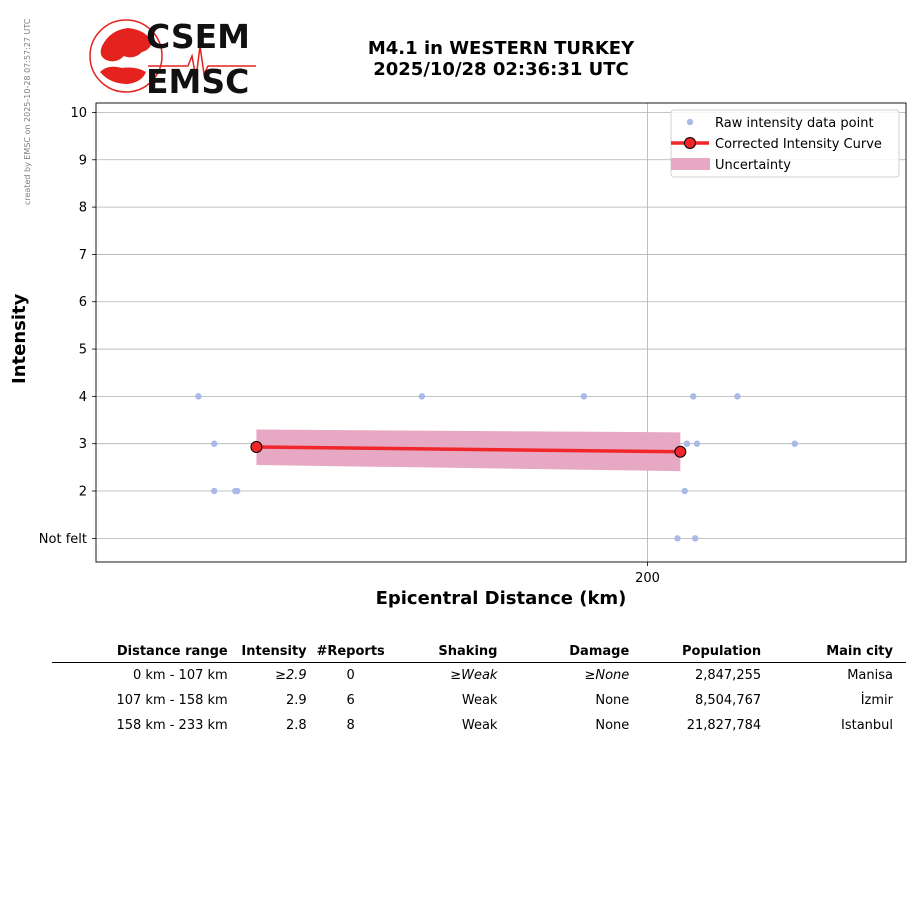 The image size is (915, 905). Describe the element at coordinates (63, 539) in the screenshot. I see `y-tick-label: Not felt` at that location.